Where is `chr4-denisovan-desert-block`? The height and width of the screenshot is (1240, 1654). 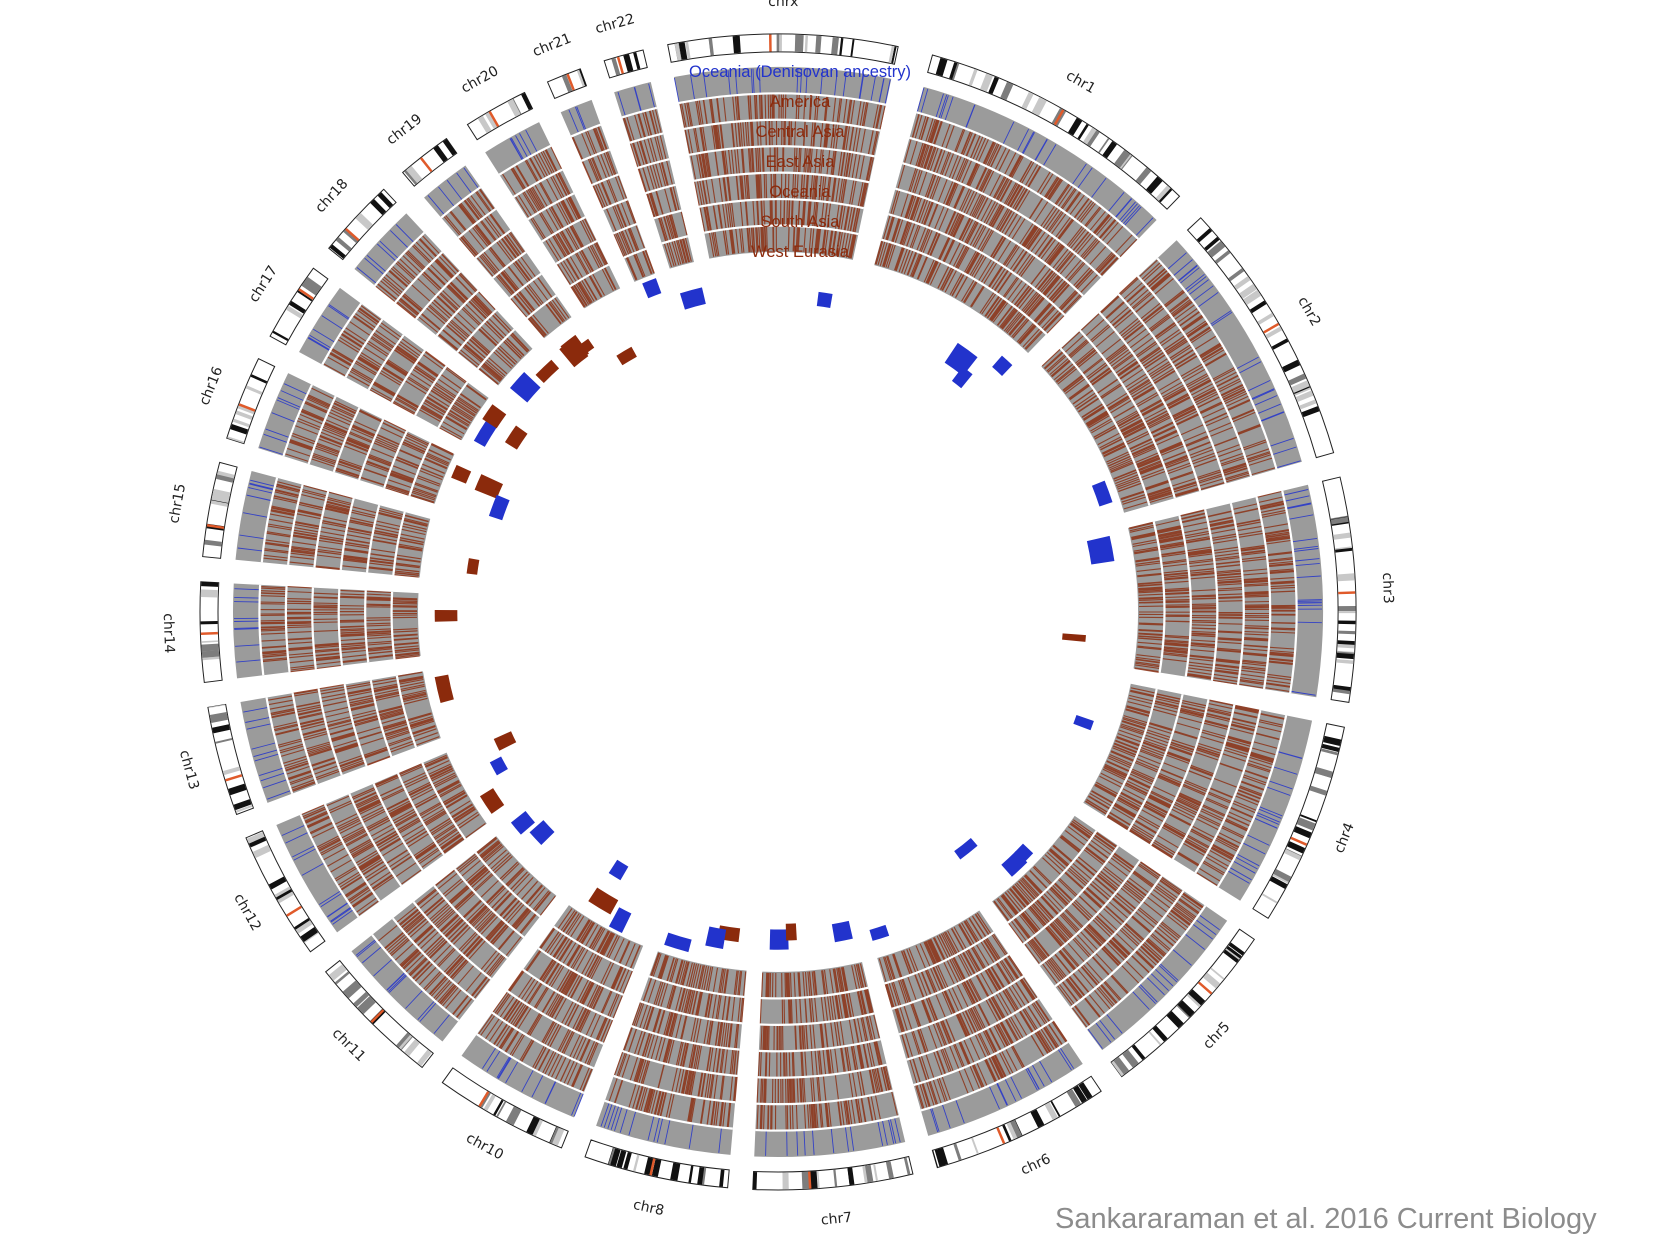 chr4-denisovan-desert-block is located at coordinates (1083, 722).